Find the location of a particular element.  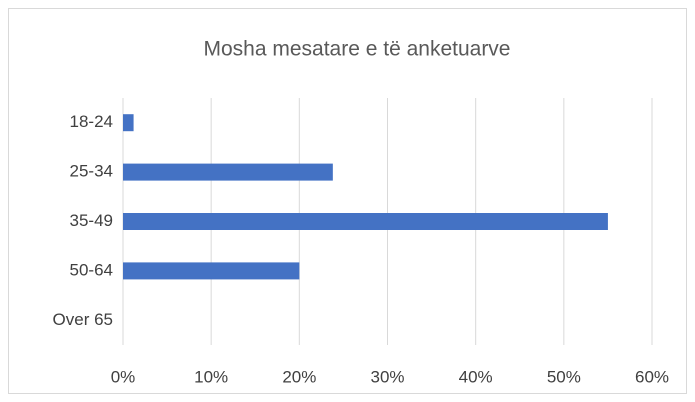

x-tick-label: 0% is located at coordinates (123, 376).